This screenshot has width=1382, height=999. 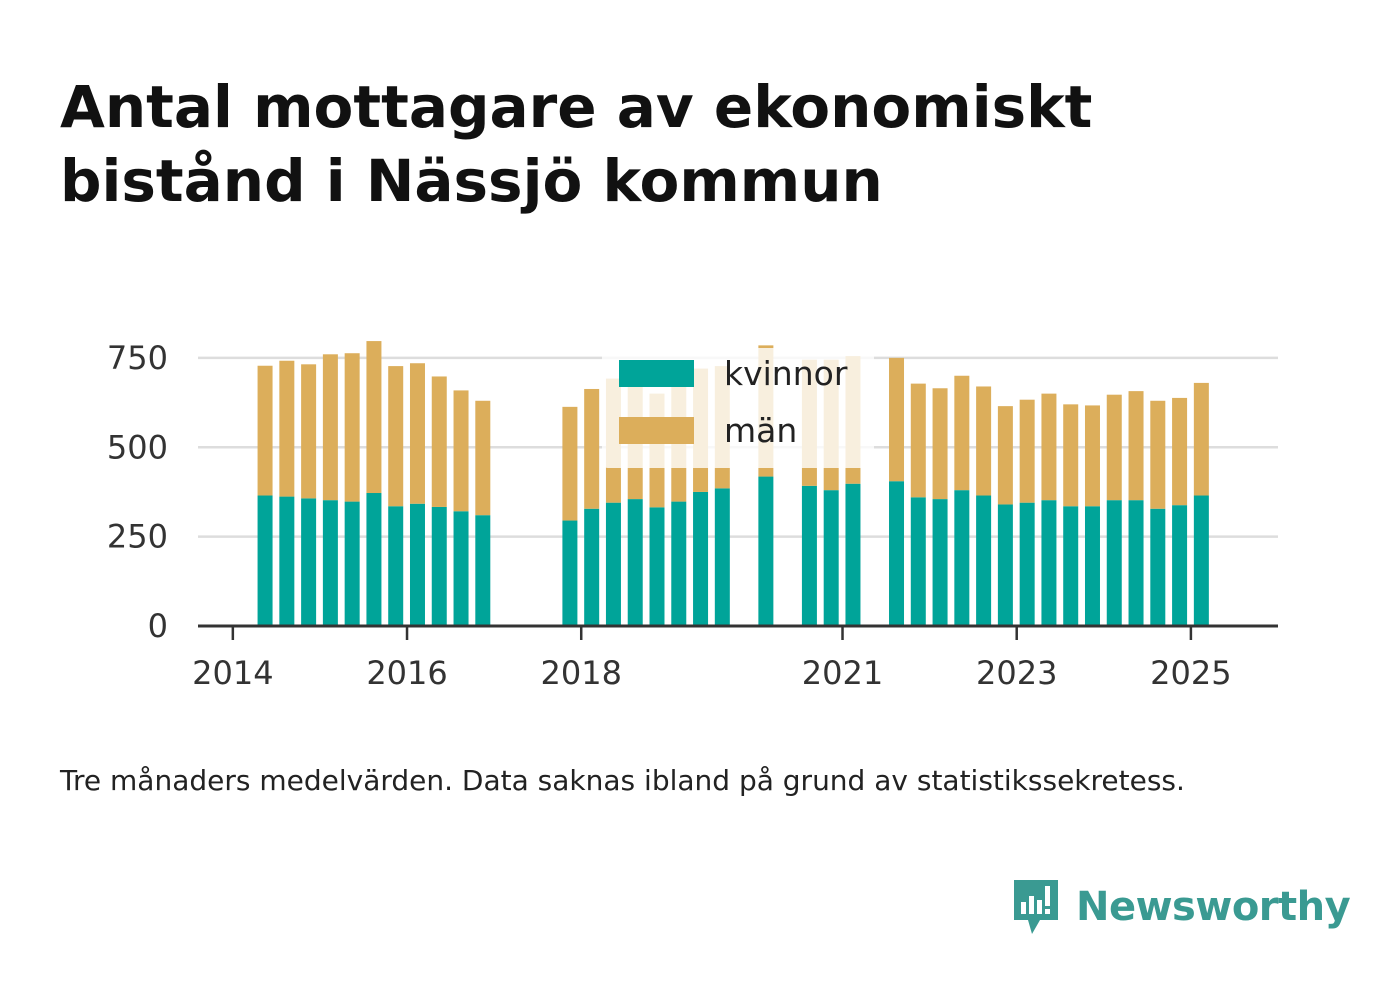 What do you see at coordinates (137, 537) in the screenshot?
I see `y-tick-label: 250` at bounding box center [137, 537].